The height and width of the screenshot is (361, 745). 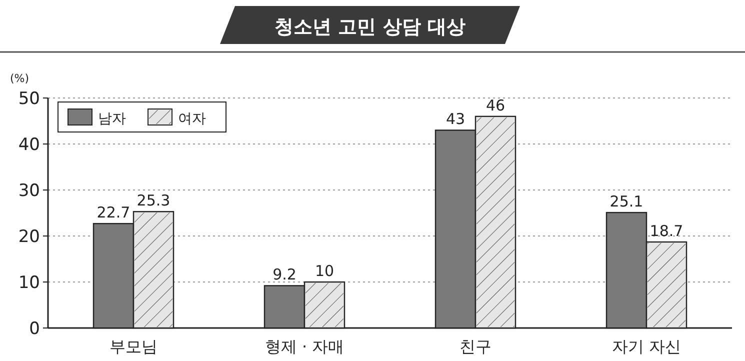 What do you see at coordinates (29, 237) in the screenshot?
I see `y-tick-label: 20` at bounding box center [29, 237].